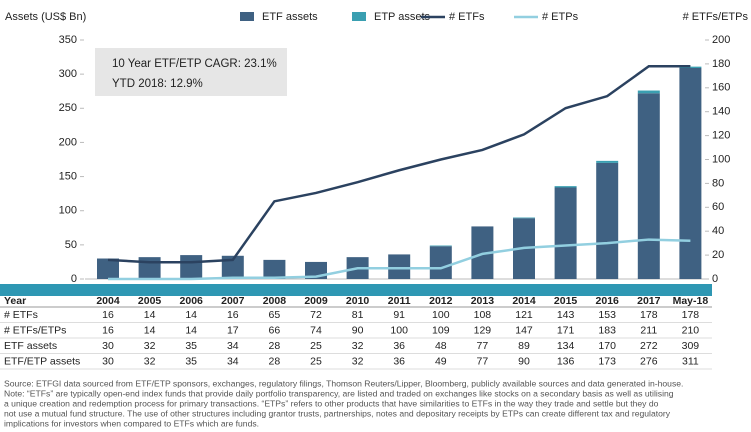 The height and width of the screenshot is (432, 751). I want to click on table-cell: 276, so click(649, 361).